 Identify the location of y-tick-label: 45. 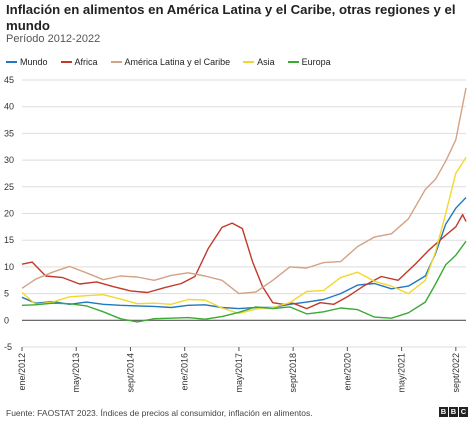
(9, 80).